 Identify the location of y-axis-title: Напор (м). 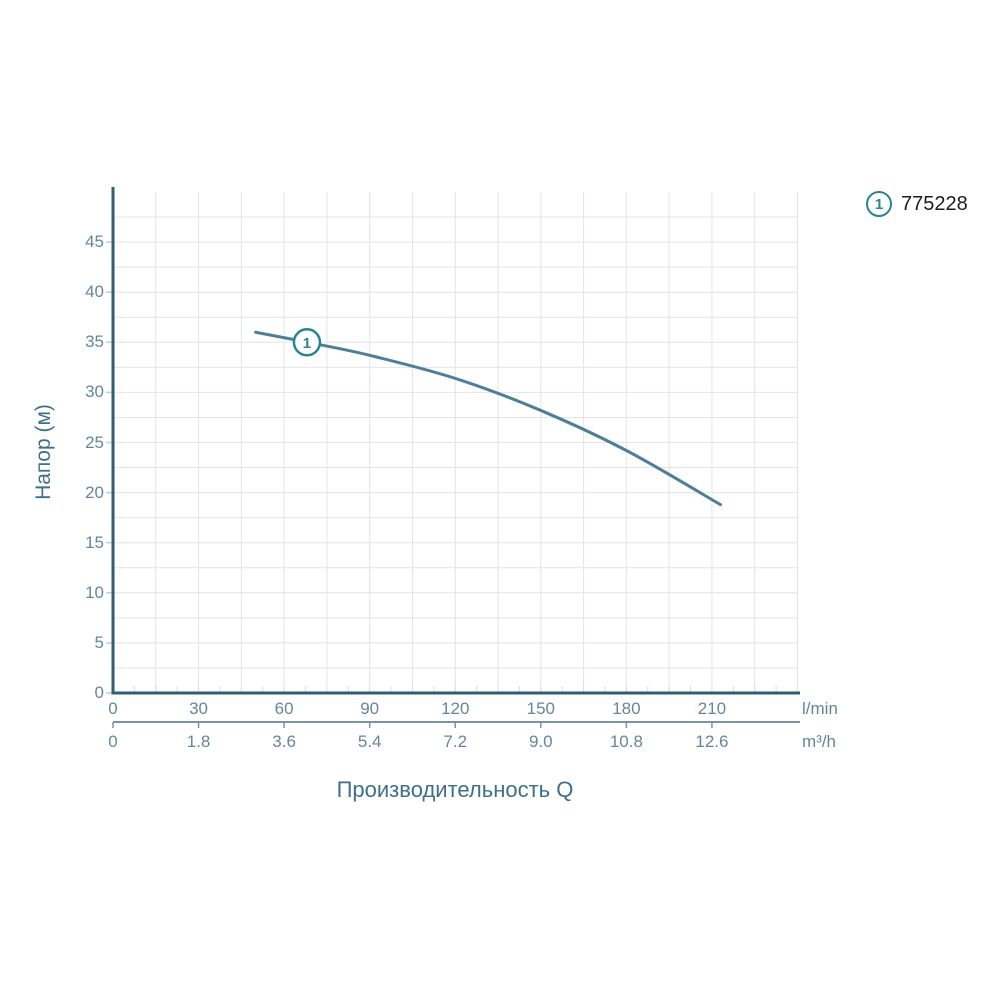
(43, 452).